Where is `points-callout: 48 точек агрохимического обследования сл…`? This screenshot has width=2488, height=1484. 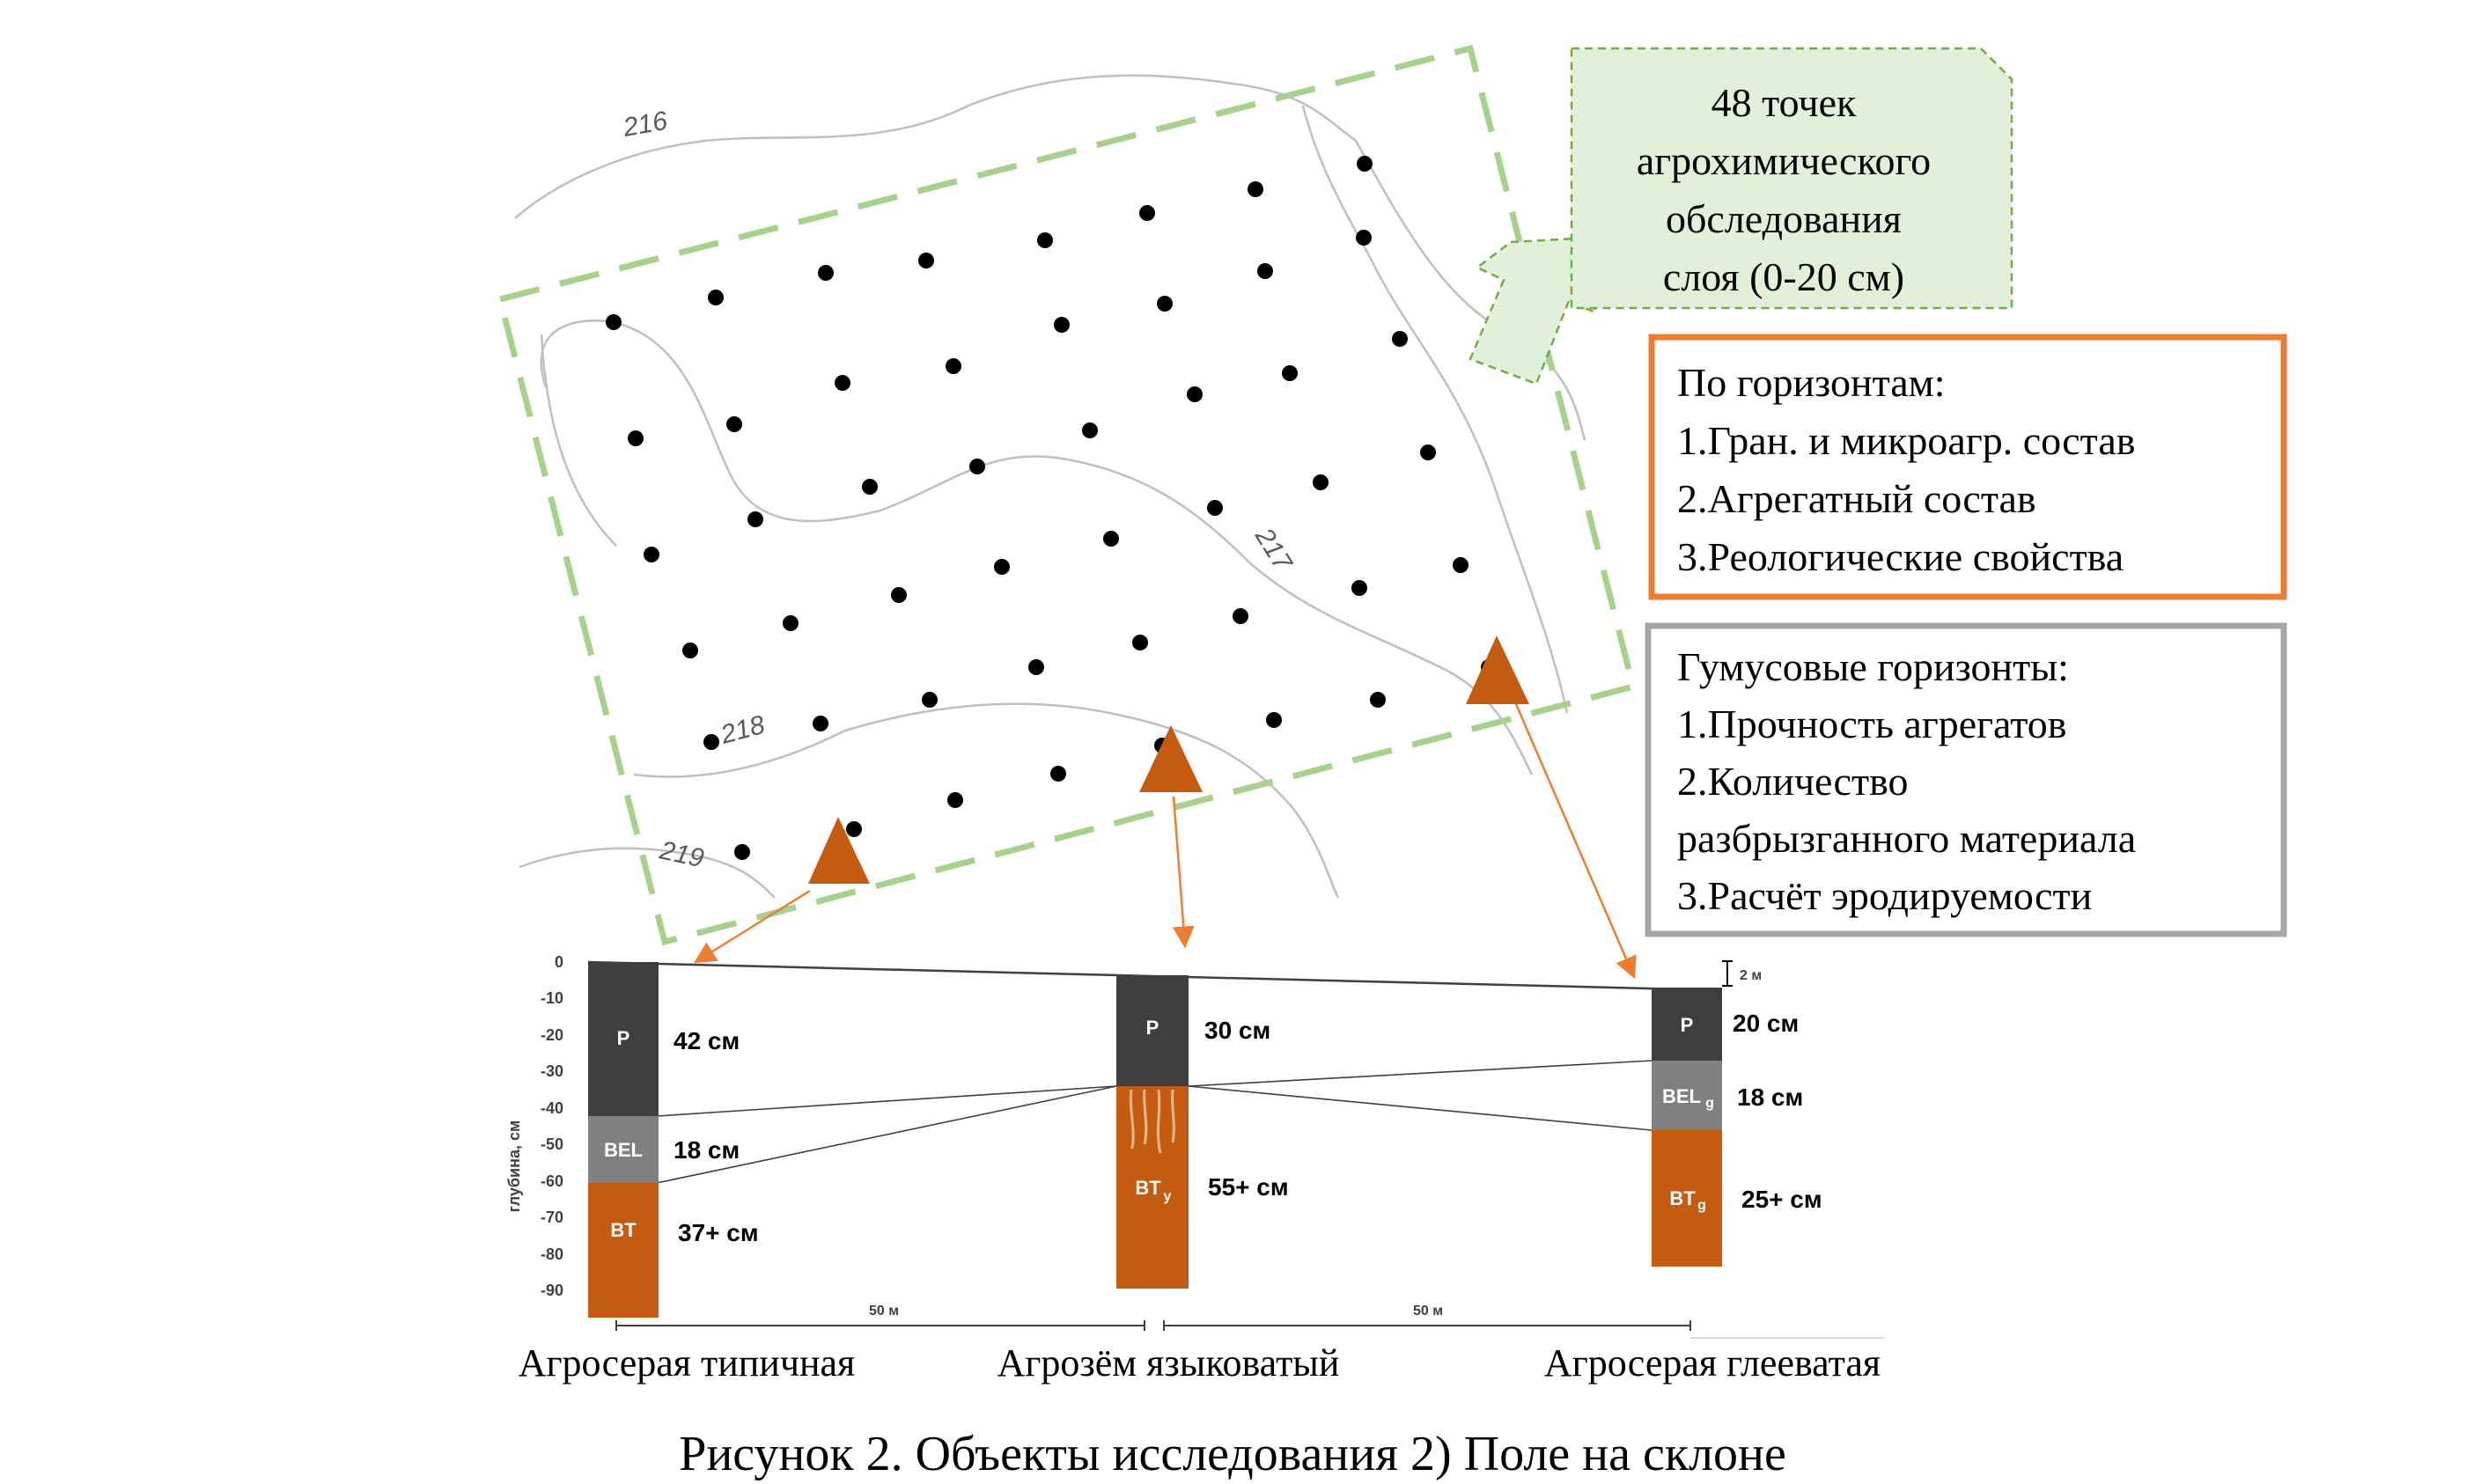
points-callout: 48 точек агрохимического обследования сл… is located at coordinates (1741, 216).